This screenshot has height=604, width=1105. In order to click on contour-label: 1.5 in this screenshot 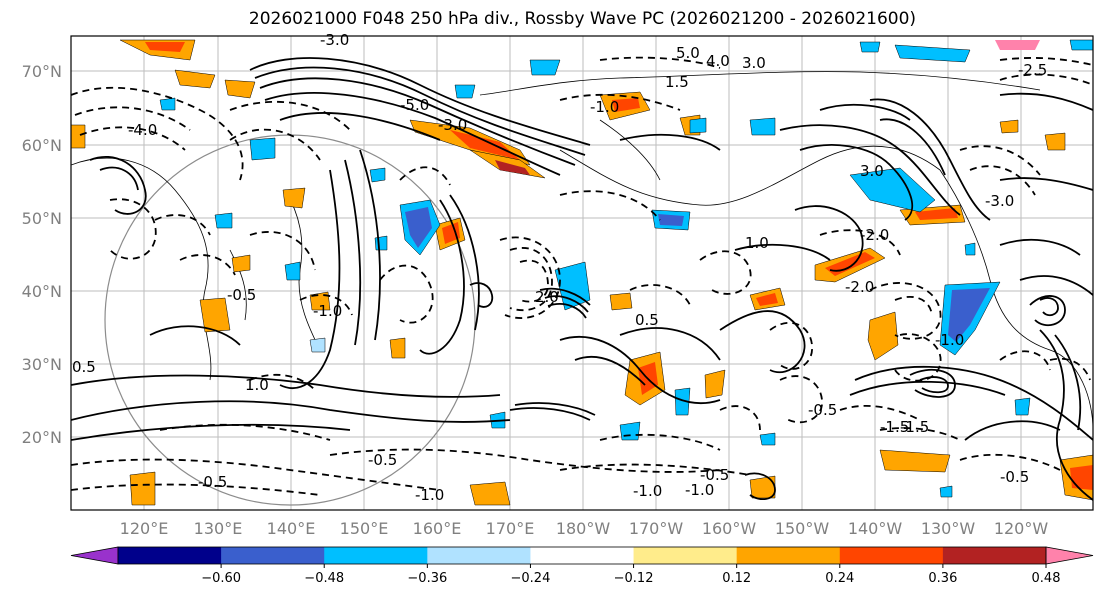, I will do `click(677, 82)`.